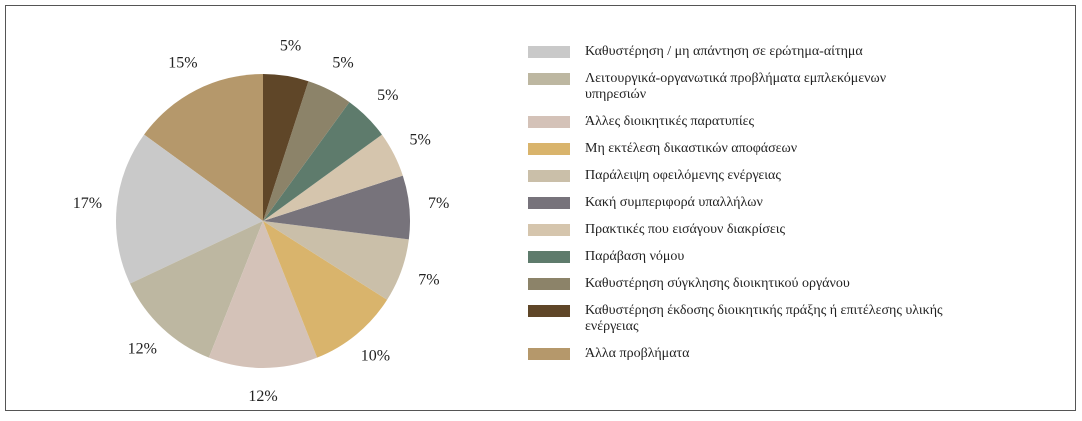 This screenshot has width=1082, height=421. I want to click on legend-item: Μη εκτέλεση δικαστικών αποφάσεων, so click(738, 149).